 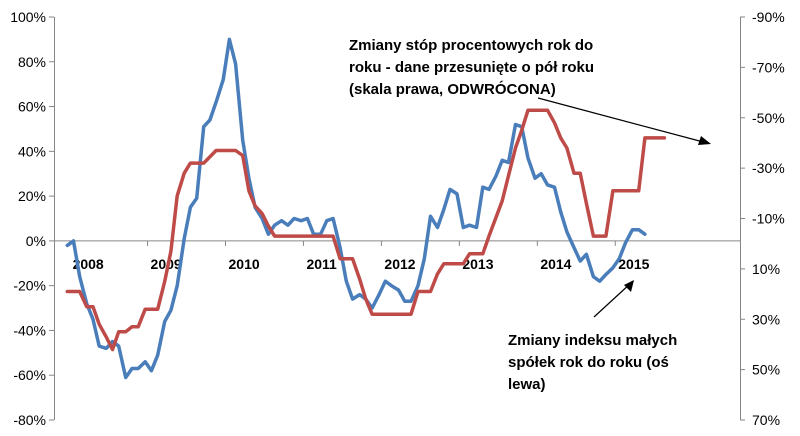 I want to click on annotation-index-line-1: Zmiany indeksu małych, so click(x=592, y=340).